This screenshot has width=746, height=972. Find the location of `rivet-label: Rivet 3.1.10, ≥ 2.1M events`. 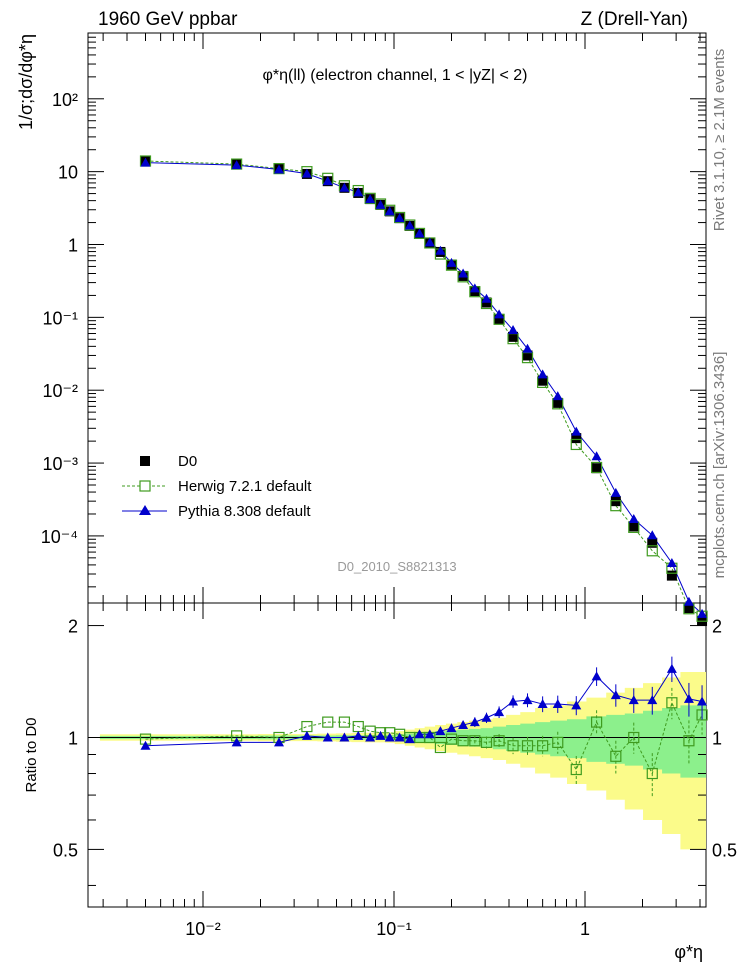

rivet-label: Rivet 3.1.10, ≥ 2.1M events is located at coordinates (719, 140).